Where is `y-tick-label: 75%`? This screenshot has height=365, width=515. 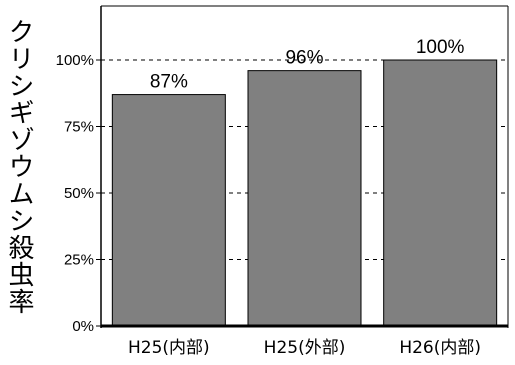
y-tick-label: 75% is located at coordinates (79, 127).